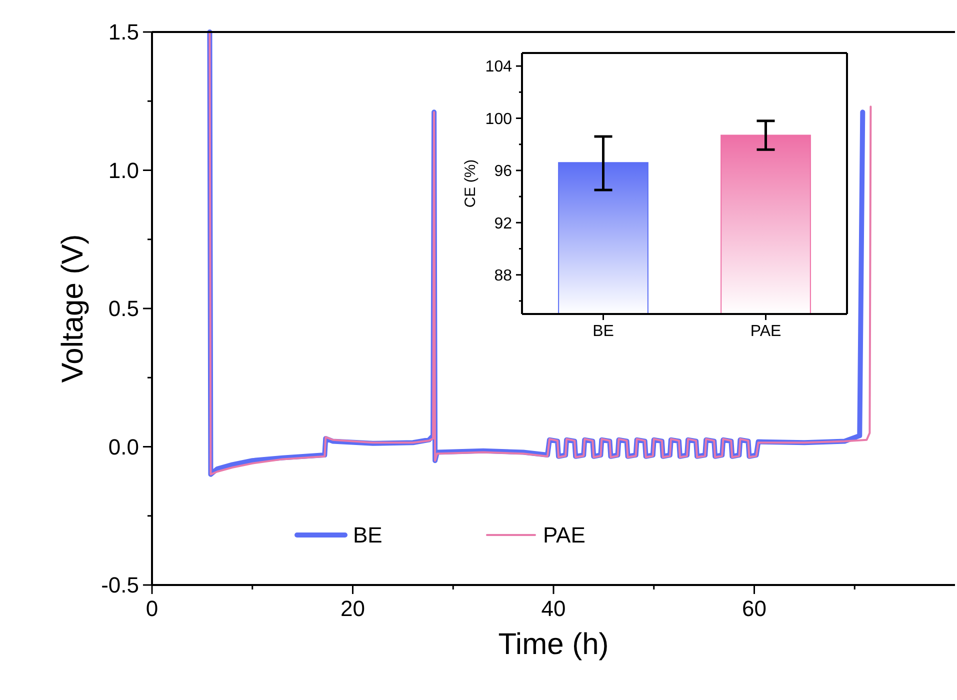 This screenshot has height=700, width=957. I want to click on y-tick-label: 0.5, so click(123, 309).